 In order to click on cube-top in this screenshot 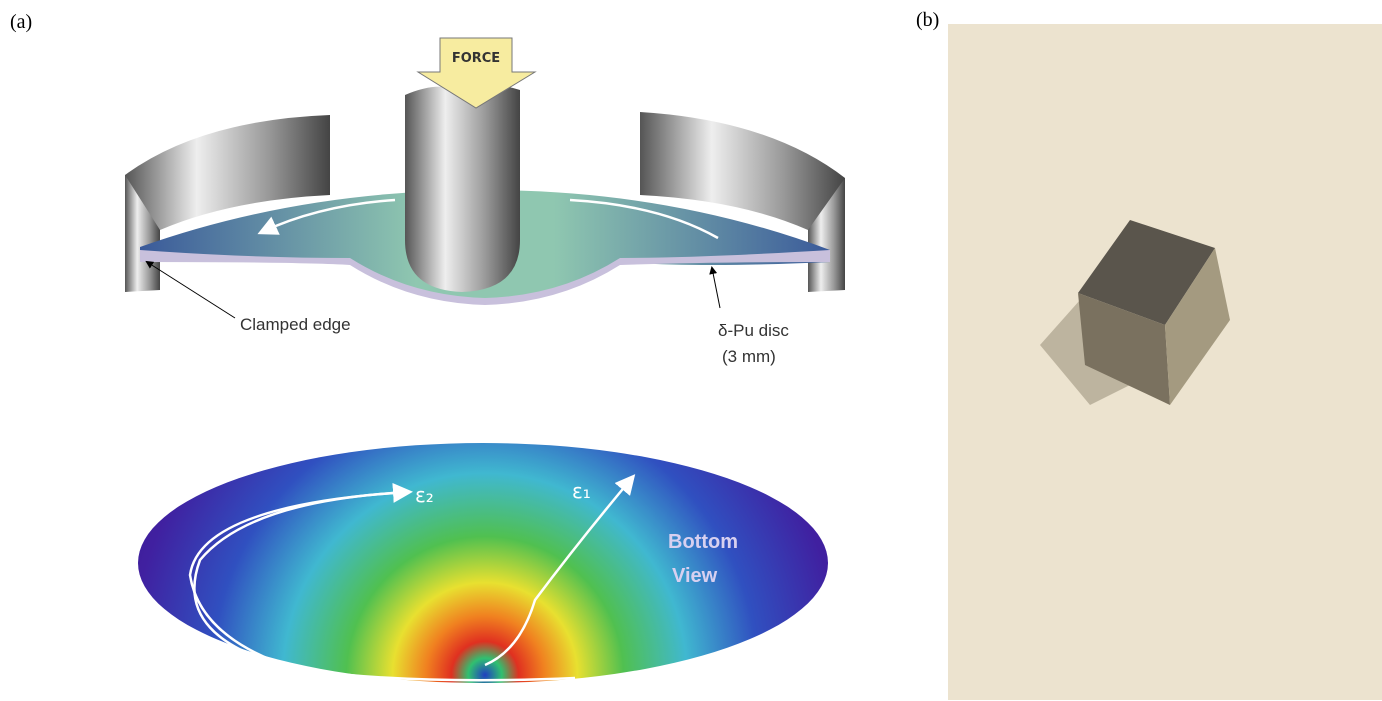, I will do `click(1146, 272)`.